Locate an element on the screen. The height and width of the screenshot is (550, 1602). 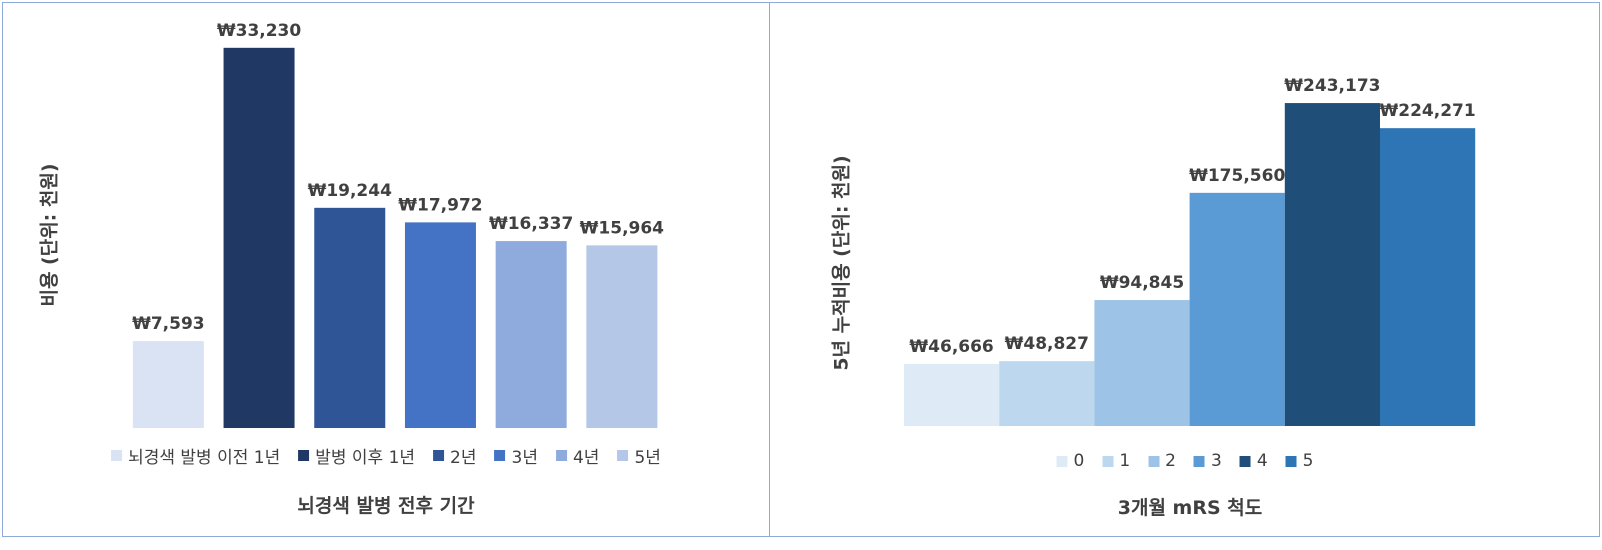
legend-label: 5 is located at coordinates (1308, 461).